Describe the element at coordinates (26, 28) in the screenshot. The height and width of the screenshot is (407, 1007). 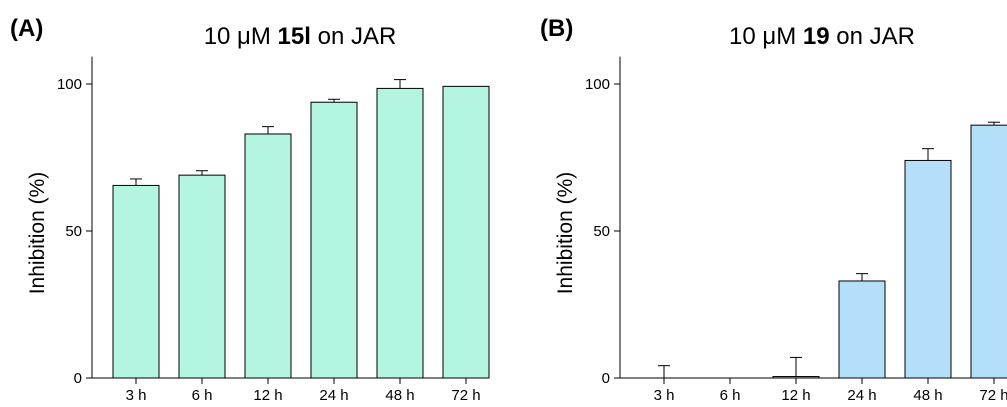
I see `panel-label: (A)` at that location.